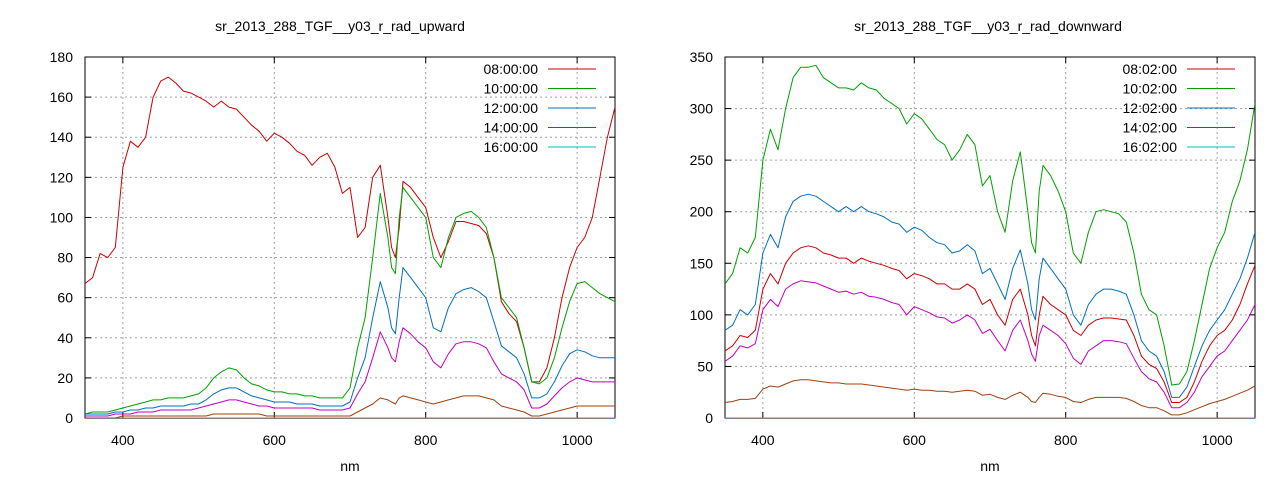 The image size is (1280, 480). What do you see at coordinates (1150, 147) in the screenshot?
I see `legend-label: 16:02:00` at bounding box center [1150, 147].